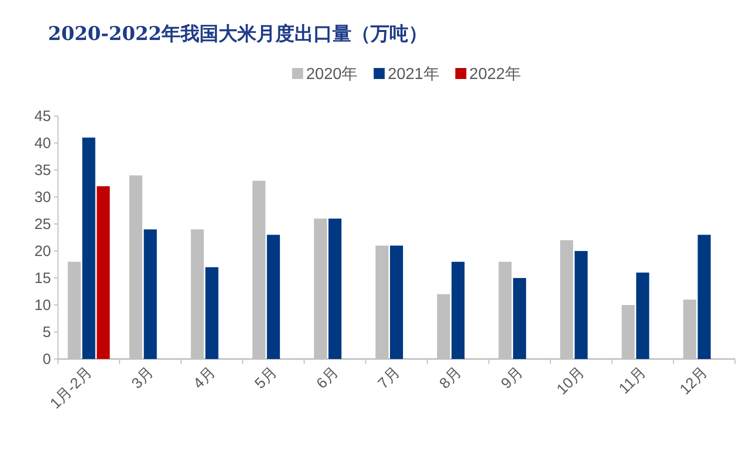 This screenshot has width=750, height=450. Describe the element at coordinates (327, 378) in the screenshot. I see `x-tick-label: 6月` at that location.